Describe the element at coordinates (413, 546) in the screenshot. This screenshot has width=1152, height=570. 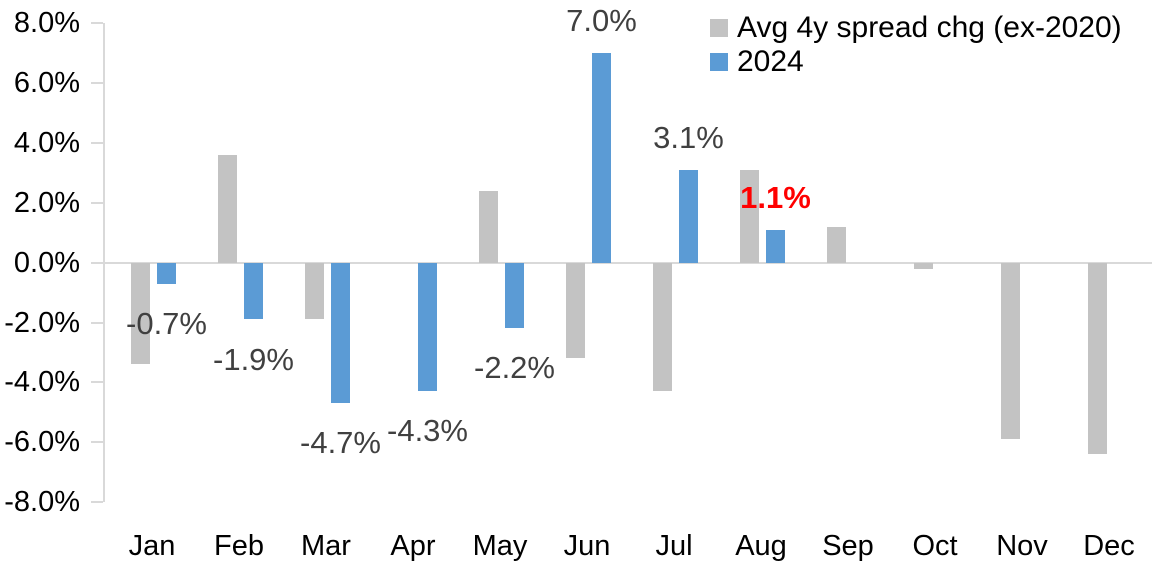
I see `x-tick-label-Apr: Apr` at that location.